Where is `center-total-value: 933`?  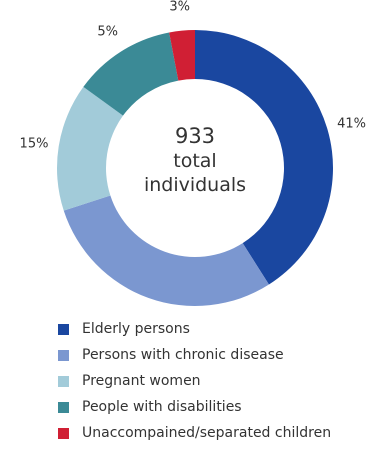 center-total-value: 933 is located at coordinates (195, 136).